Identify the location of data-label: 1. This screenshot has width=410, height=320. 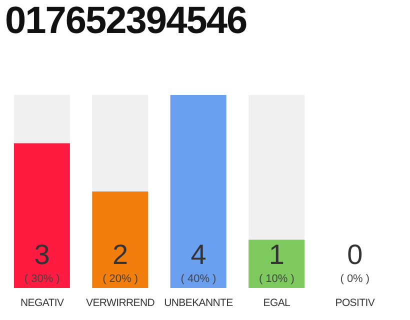
(276, 254).